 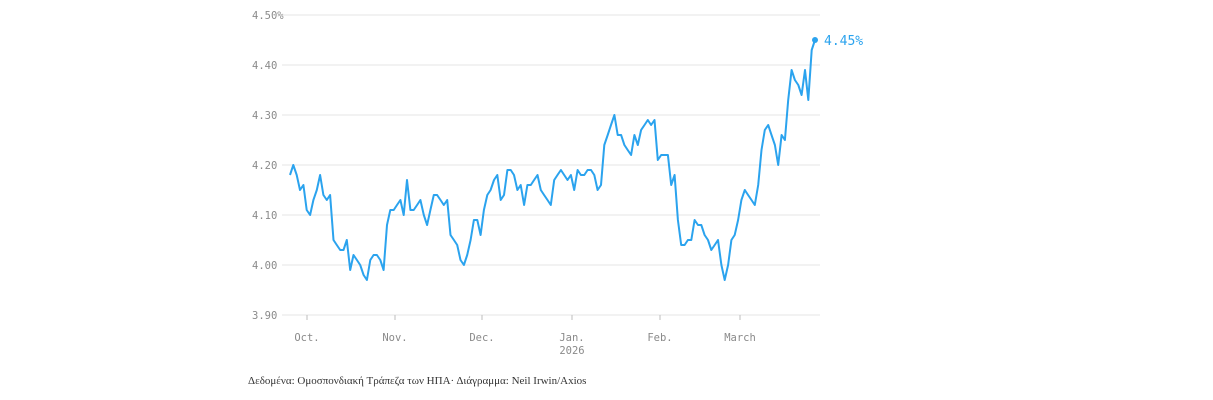 I want to click on x-tick-label: Dec., so click(x=481, y=338).